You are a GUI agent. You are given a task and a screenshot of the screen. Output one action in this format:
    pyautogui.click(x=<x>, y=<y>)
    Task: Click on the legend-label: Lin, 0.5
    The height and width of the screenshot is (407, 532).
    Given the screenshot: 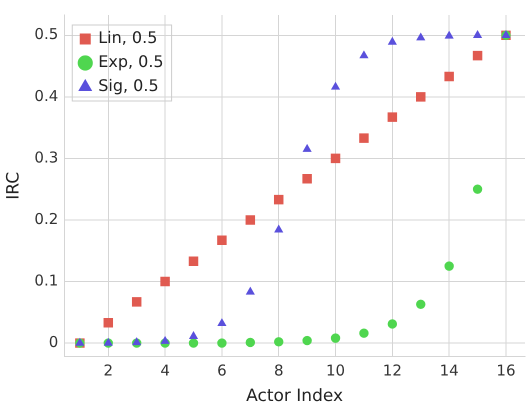 What is the action you would take?
    pyautogui.click(x=128, y=38)
    